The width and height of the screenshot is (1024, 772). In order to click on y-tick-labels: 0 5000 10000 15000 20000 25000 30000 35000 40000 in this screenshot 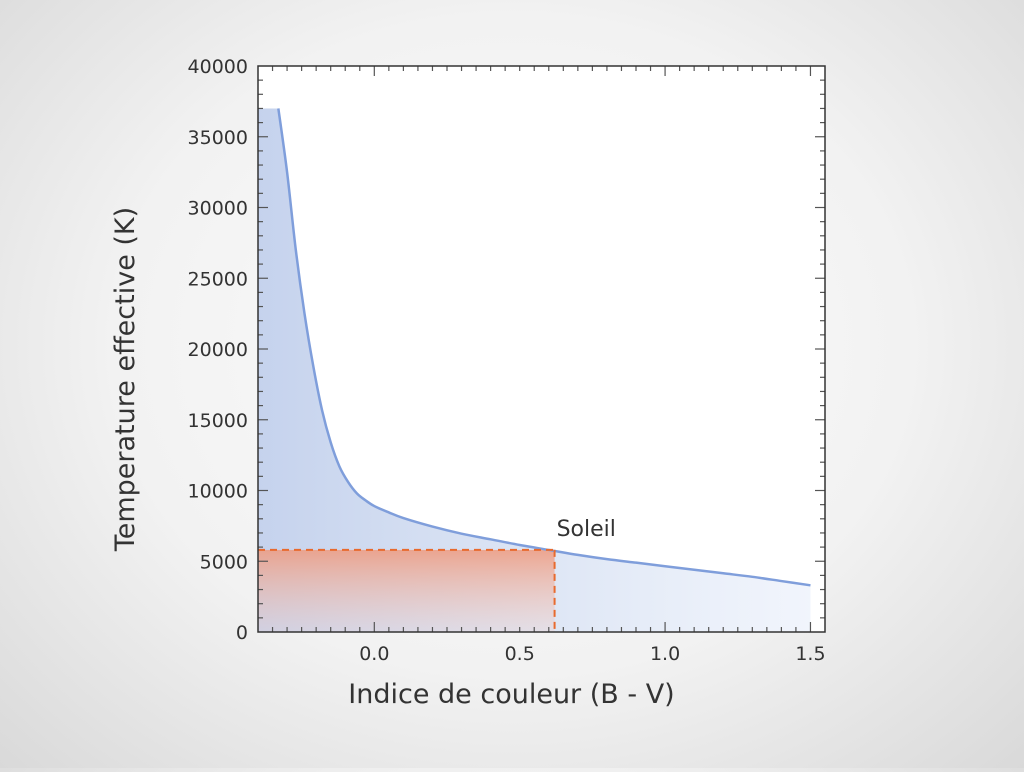, I will do `click(218, 350)`.